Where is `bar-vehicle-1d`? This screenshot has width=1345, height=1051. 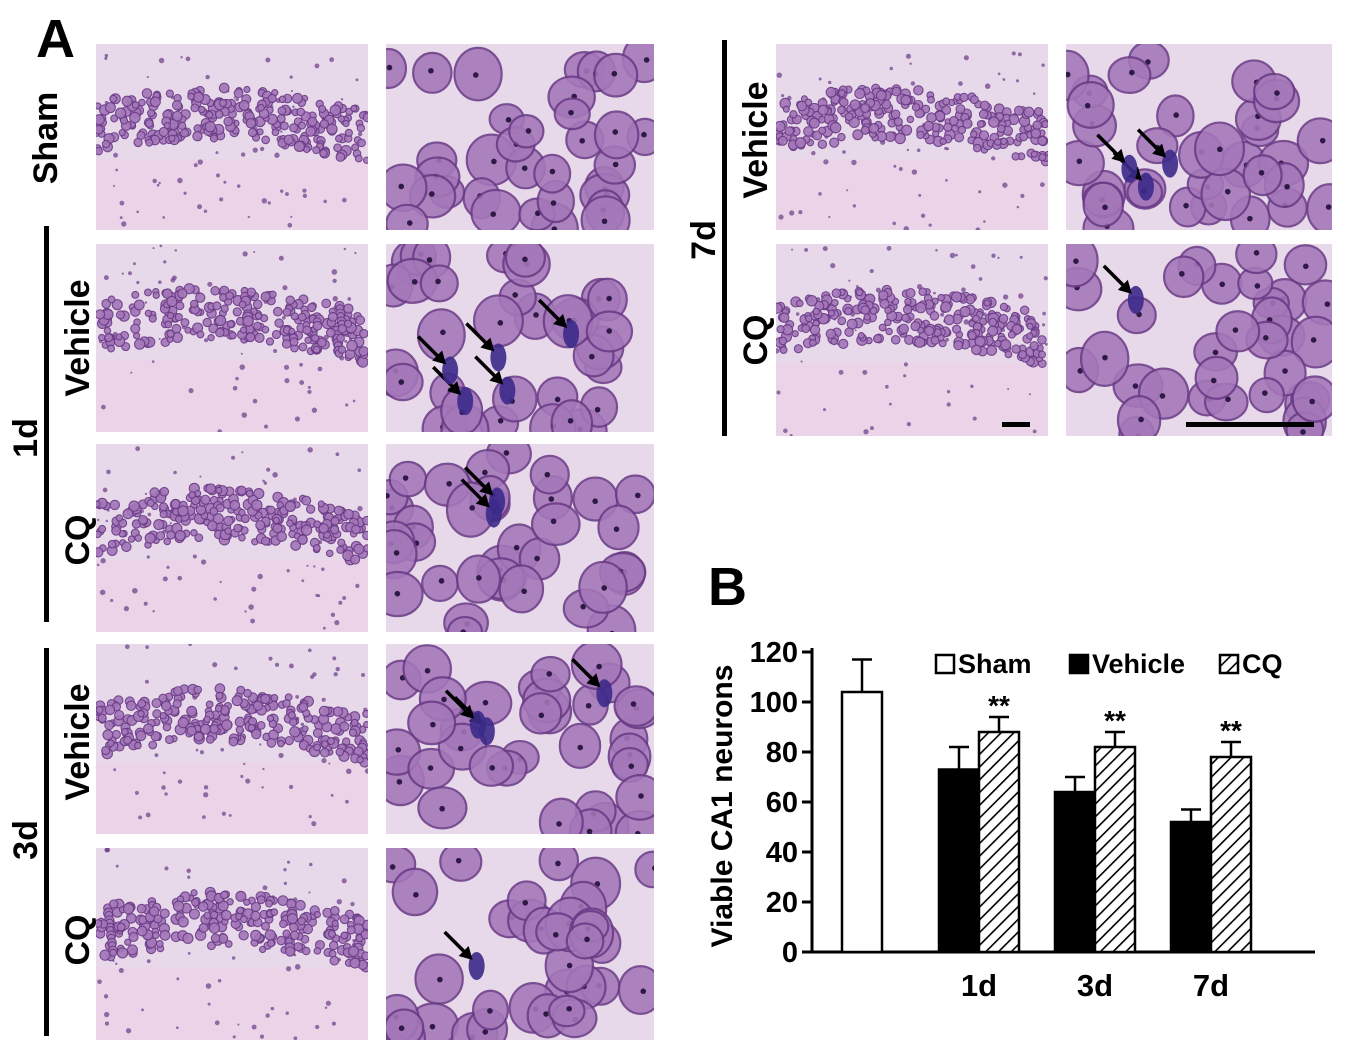
bar-vehicle-1d is located at coordinates (959, 861).